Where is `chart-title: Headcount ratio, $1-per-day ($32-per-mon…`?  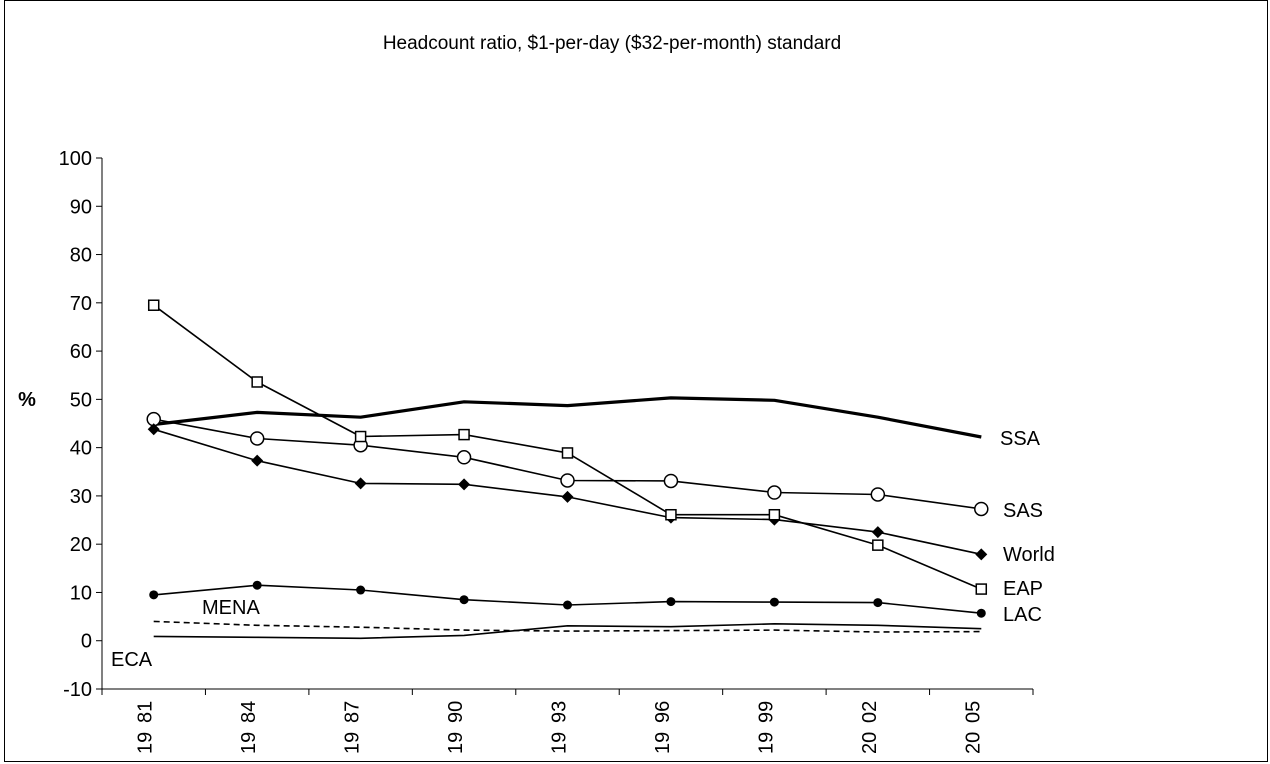 chart-title: Headcount ratio, $1-per-day ($32-per-mon… is located at coordinates (612, 43).